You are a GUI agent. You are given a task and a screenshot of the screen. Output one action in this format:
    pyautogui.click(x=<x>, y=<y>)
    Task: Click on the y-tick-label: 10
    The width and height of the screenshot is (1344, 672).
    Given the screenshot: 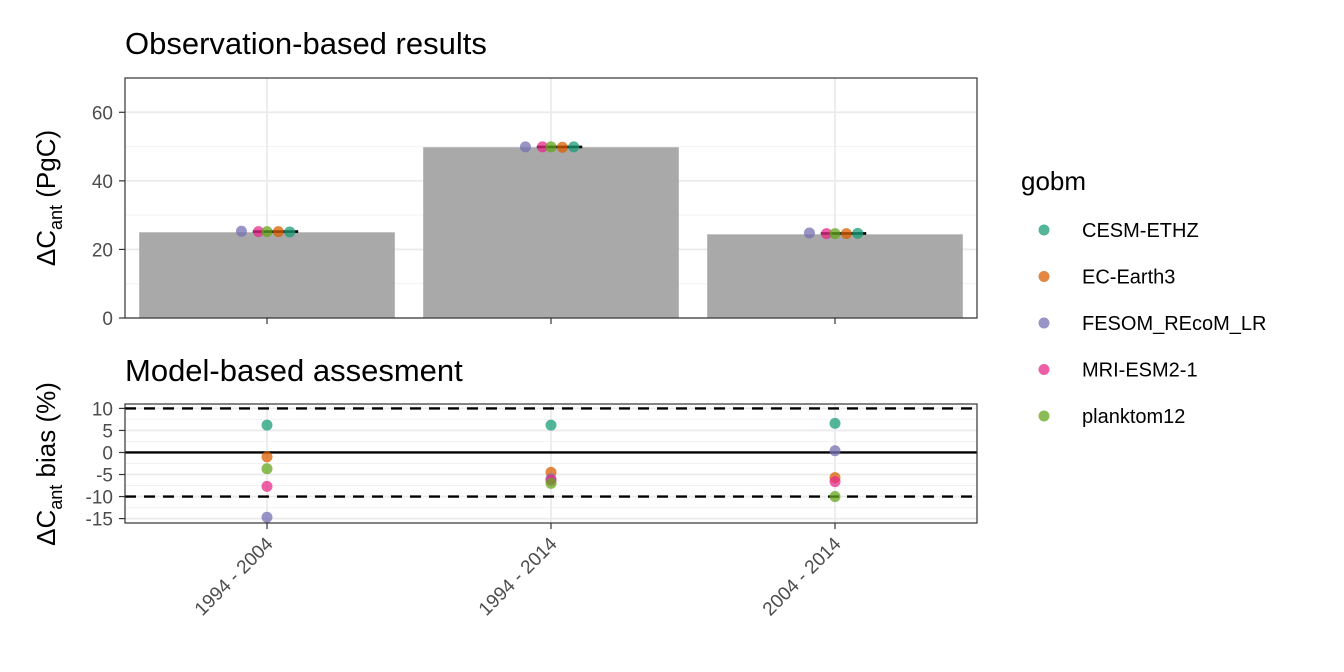 What is the action you would take?
    pyautogui.click(x=102, y=409)
    